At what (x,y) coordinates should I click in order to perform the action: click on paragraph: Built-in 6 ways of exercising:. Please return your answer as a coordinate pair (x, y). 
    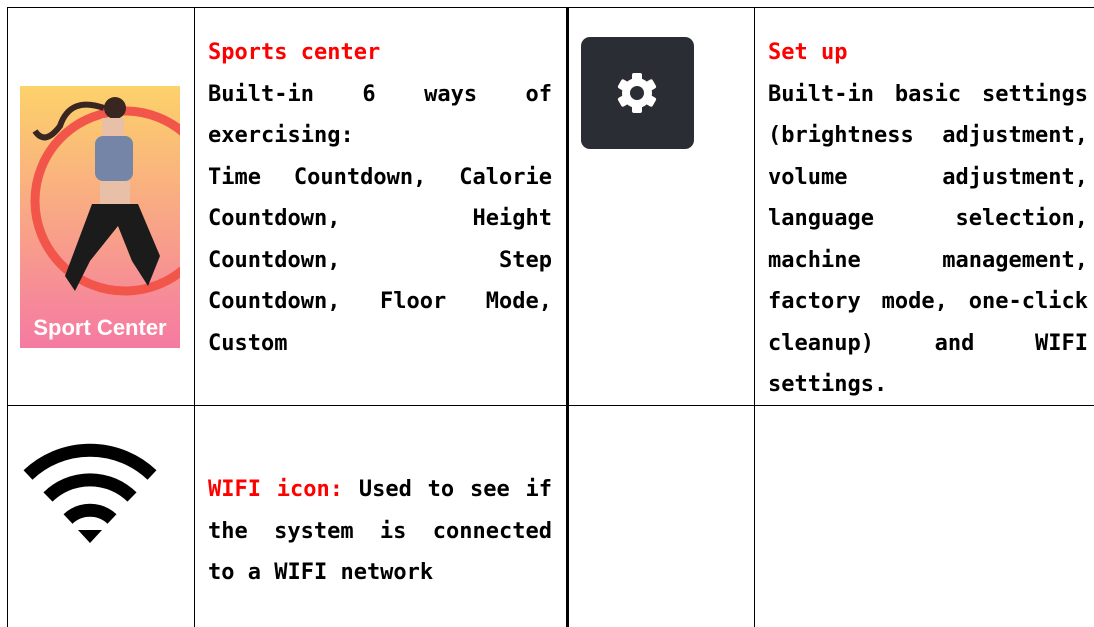
    Looking at the image, I should click on (380, 115).